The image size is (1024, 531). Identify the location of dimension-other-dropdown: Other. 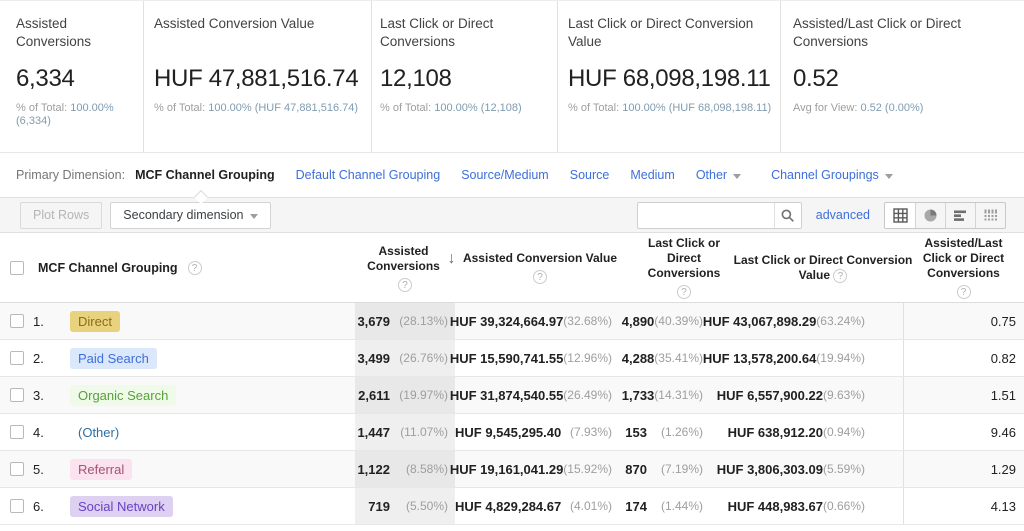
(718, 175).